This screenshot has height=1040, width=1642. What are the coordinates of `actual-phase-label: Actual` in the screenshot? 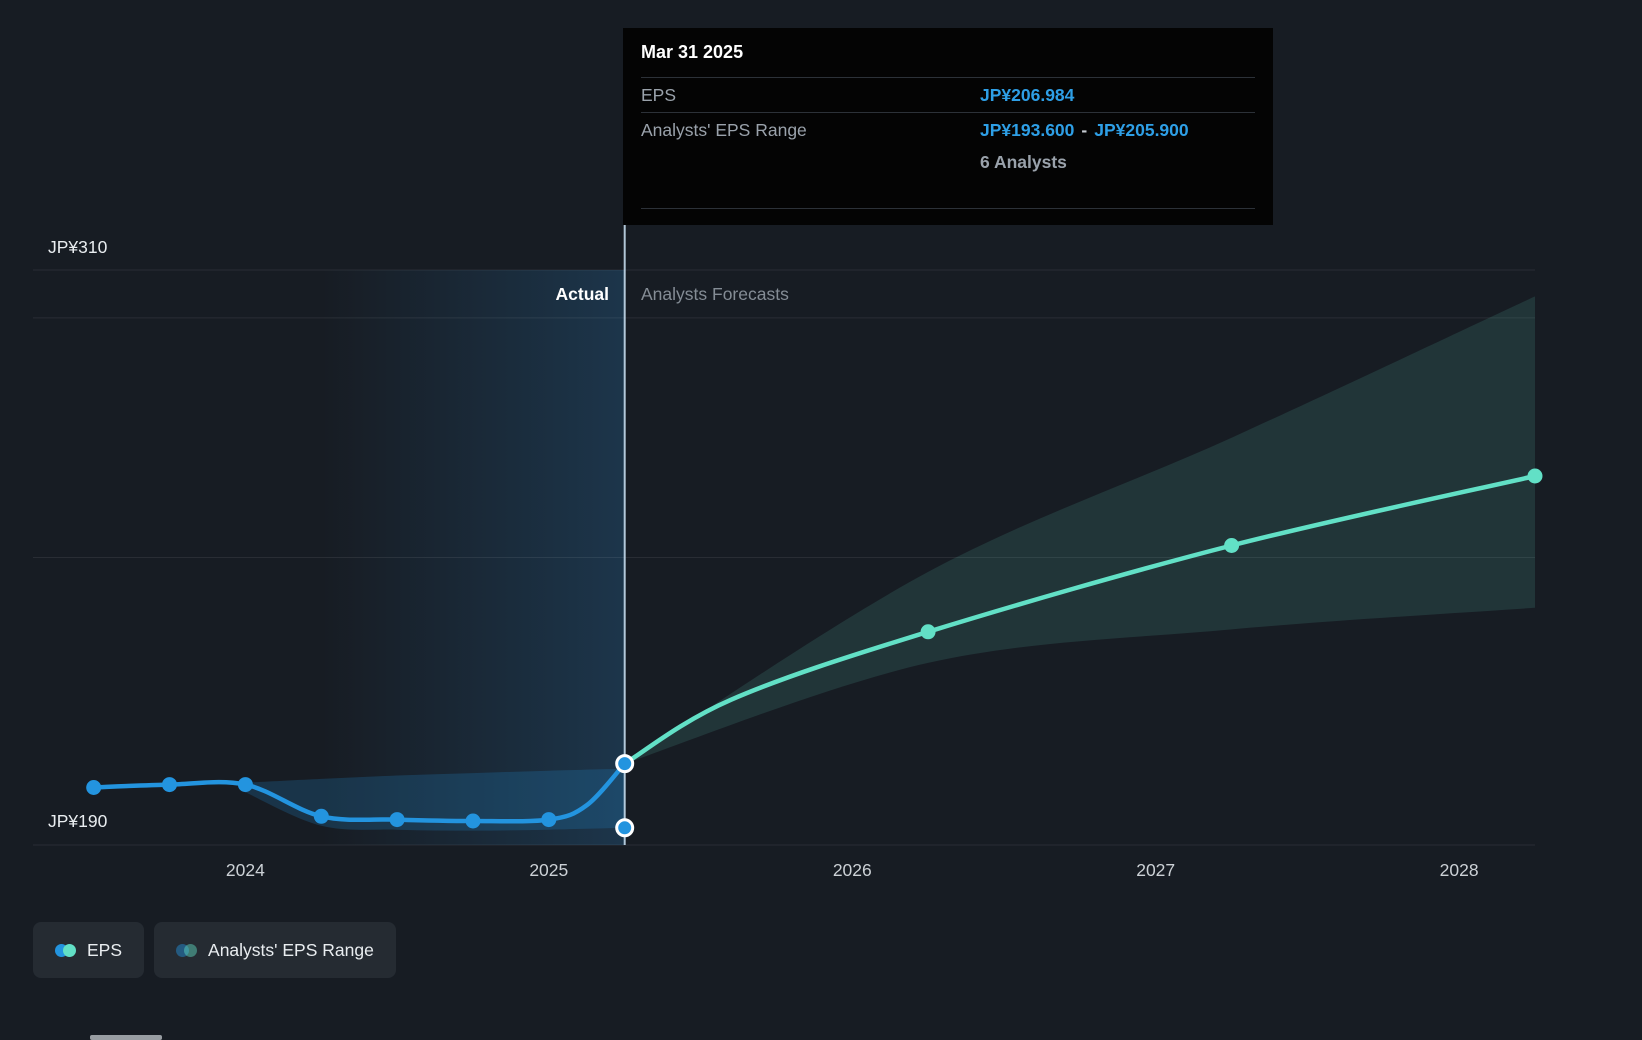 It's located at (582, 294).